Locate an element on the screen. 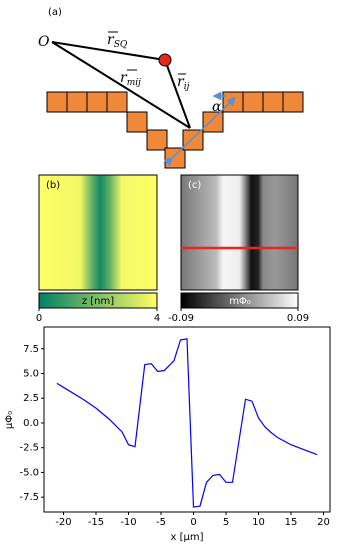  origin-label: O is located at coordinates (44, 42).